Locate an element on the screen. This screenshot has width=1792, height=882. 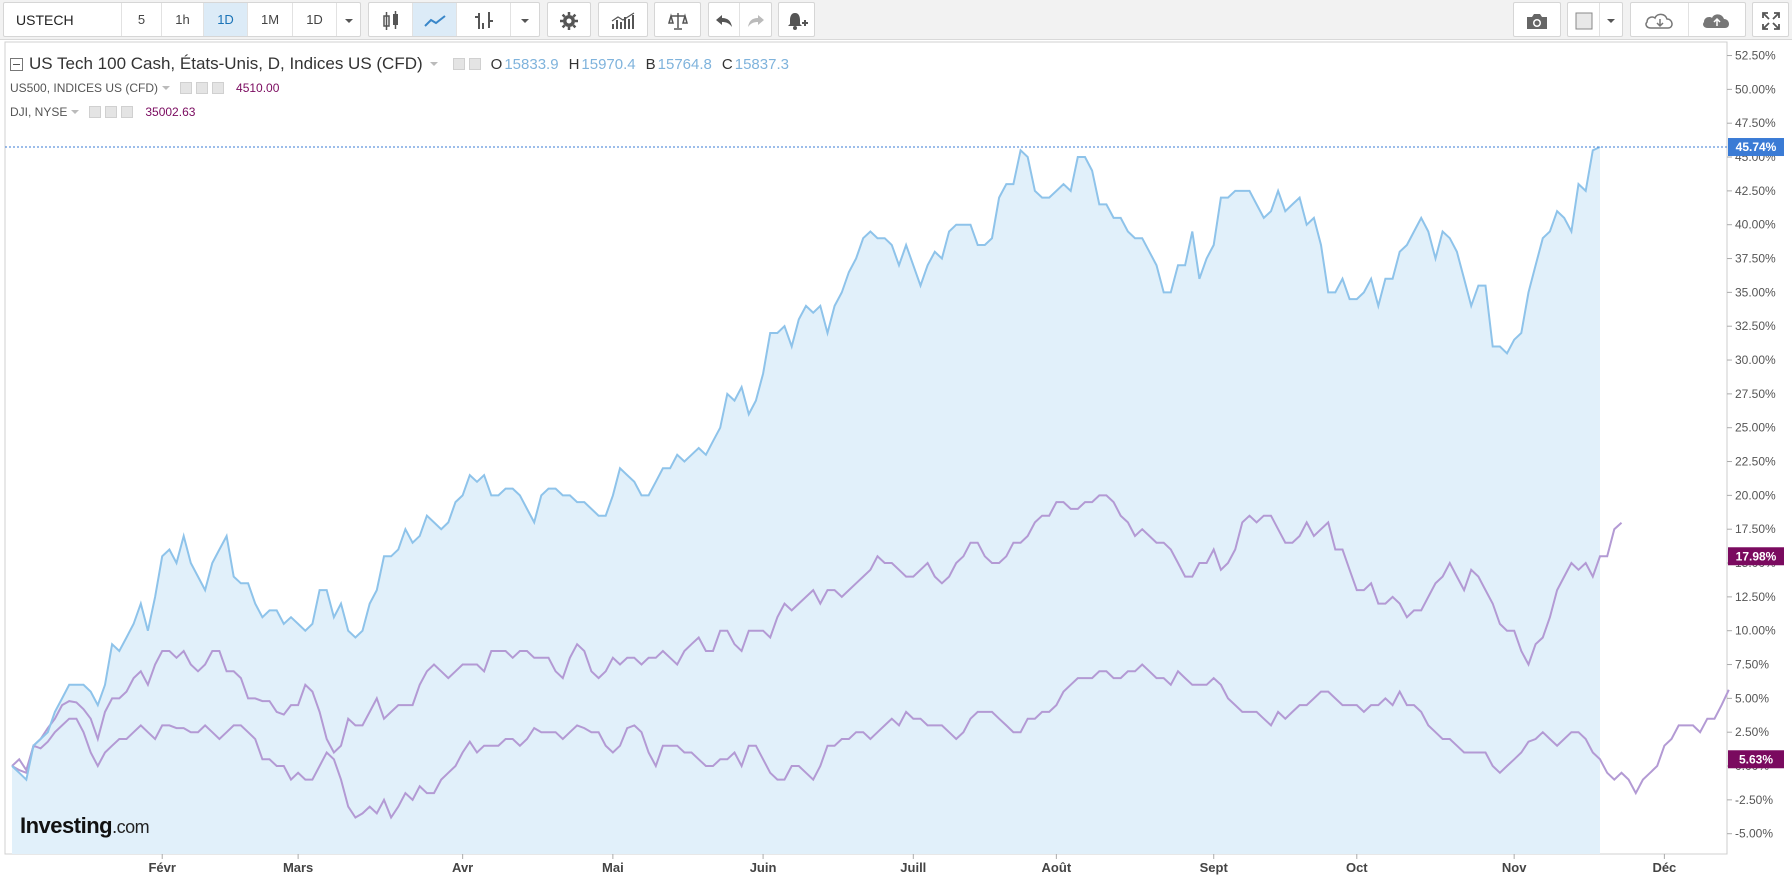
bar-style-icon is located at coordinates (483, 20).